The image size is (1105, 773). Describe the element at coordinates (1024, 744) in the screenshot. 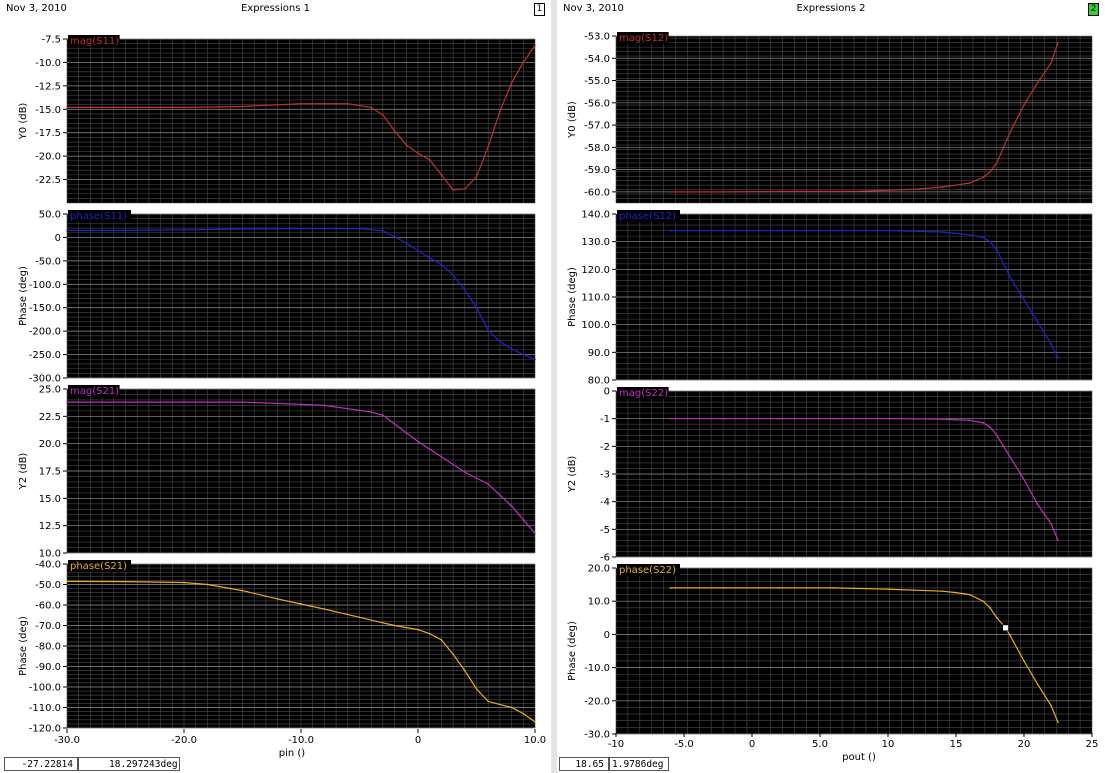

I see `x-tick-label: 20` at that location.